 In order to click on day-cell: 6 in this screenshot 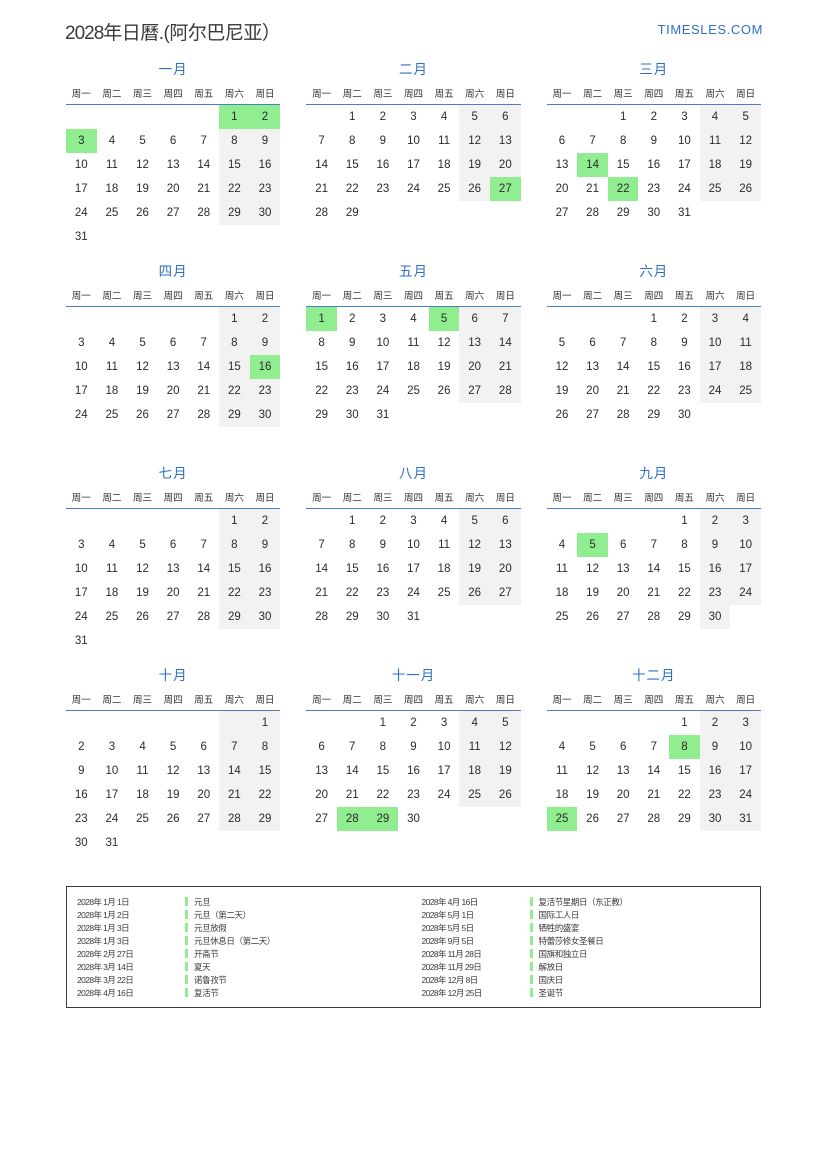, I will do `click(623, 747)`.